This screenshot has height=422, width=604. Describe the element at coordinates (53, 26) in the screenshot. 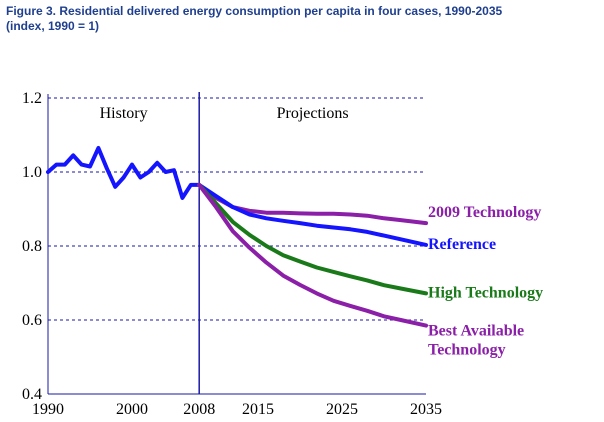

I see `figure-subtitle: (index, 1990 = 1)` at that location.